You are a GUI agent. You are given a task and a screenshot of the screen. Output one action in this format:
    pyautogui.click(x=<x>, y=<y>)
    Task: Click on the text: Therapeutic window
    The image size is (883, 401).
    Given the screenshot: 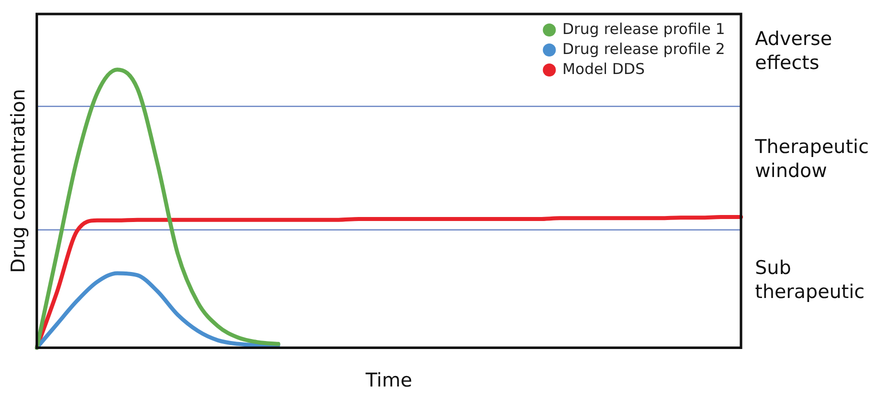 What is the action you would take?
    pyautogui.click(x=811, y=159)
    